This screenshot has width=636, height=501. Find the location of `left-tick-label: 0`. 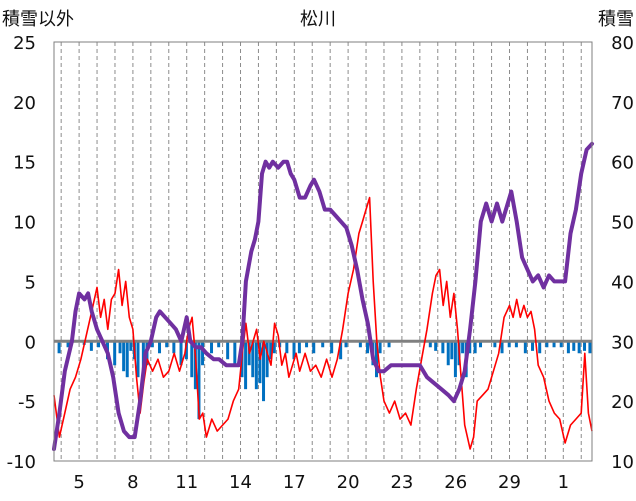

left-tick-label: 0 is located at coordinates (30, 342).